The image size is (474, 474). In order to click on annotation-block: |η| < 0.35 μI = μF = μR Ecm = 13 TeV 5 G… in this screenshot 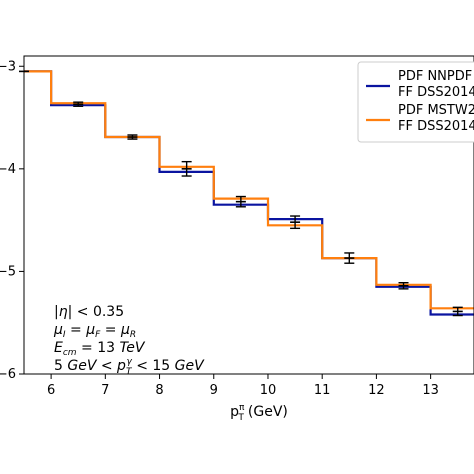, I will do `click(129, 340)`.